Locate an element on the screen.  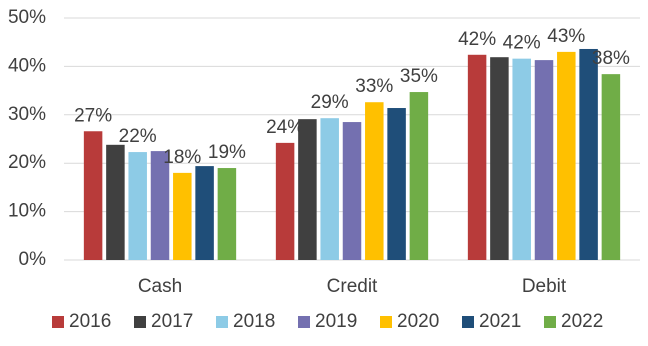
y-tick-label: 0% is located at coordinates (33, 259).